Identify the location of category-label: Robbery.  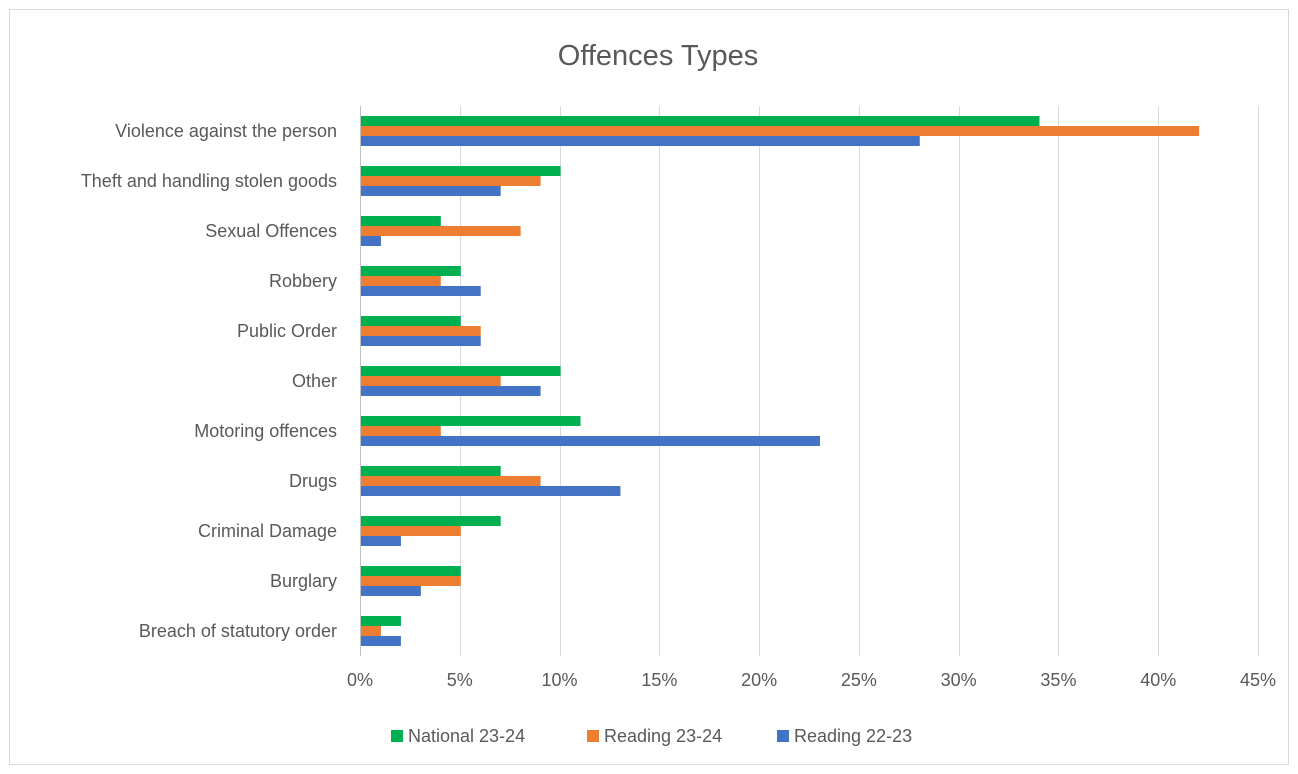
(303, 281).